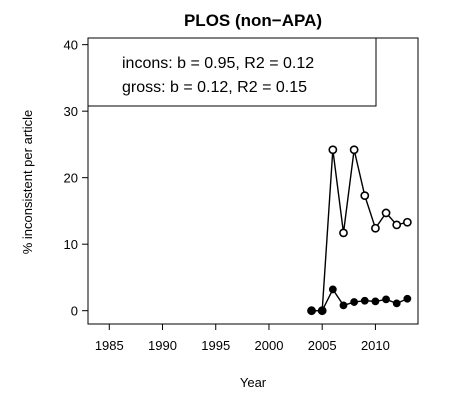 This screenshot has width=454, height=404. I want to click on x-tick-label-3: 2000, so click(269, 345).